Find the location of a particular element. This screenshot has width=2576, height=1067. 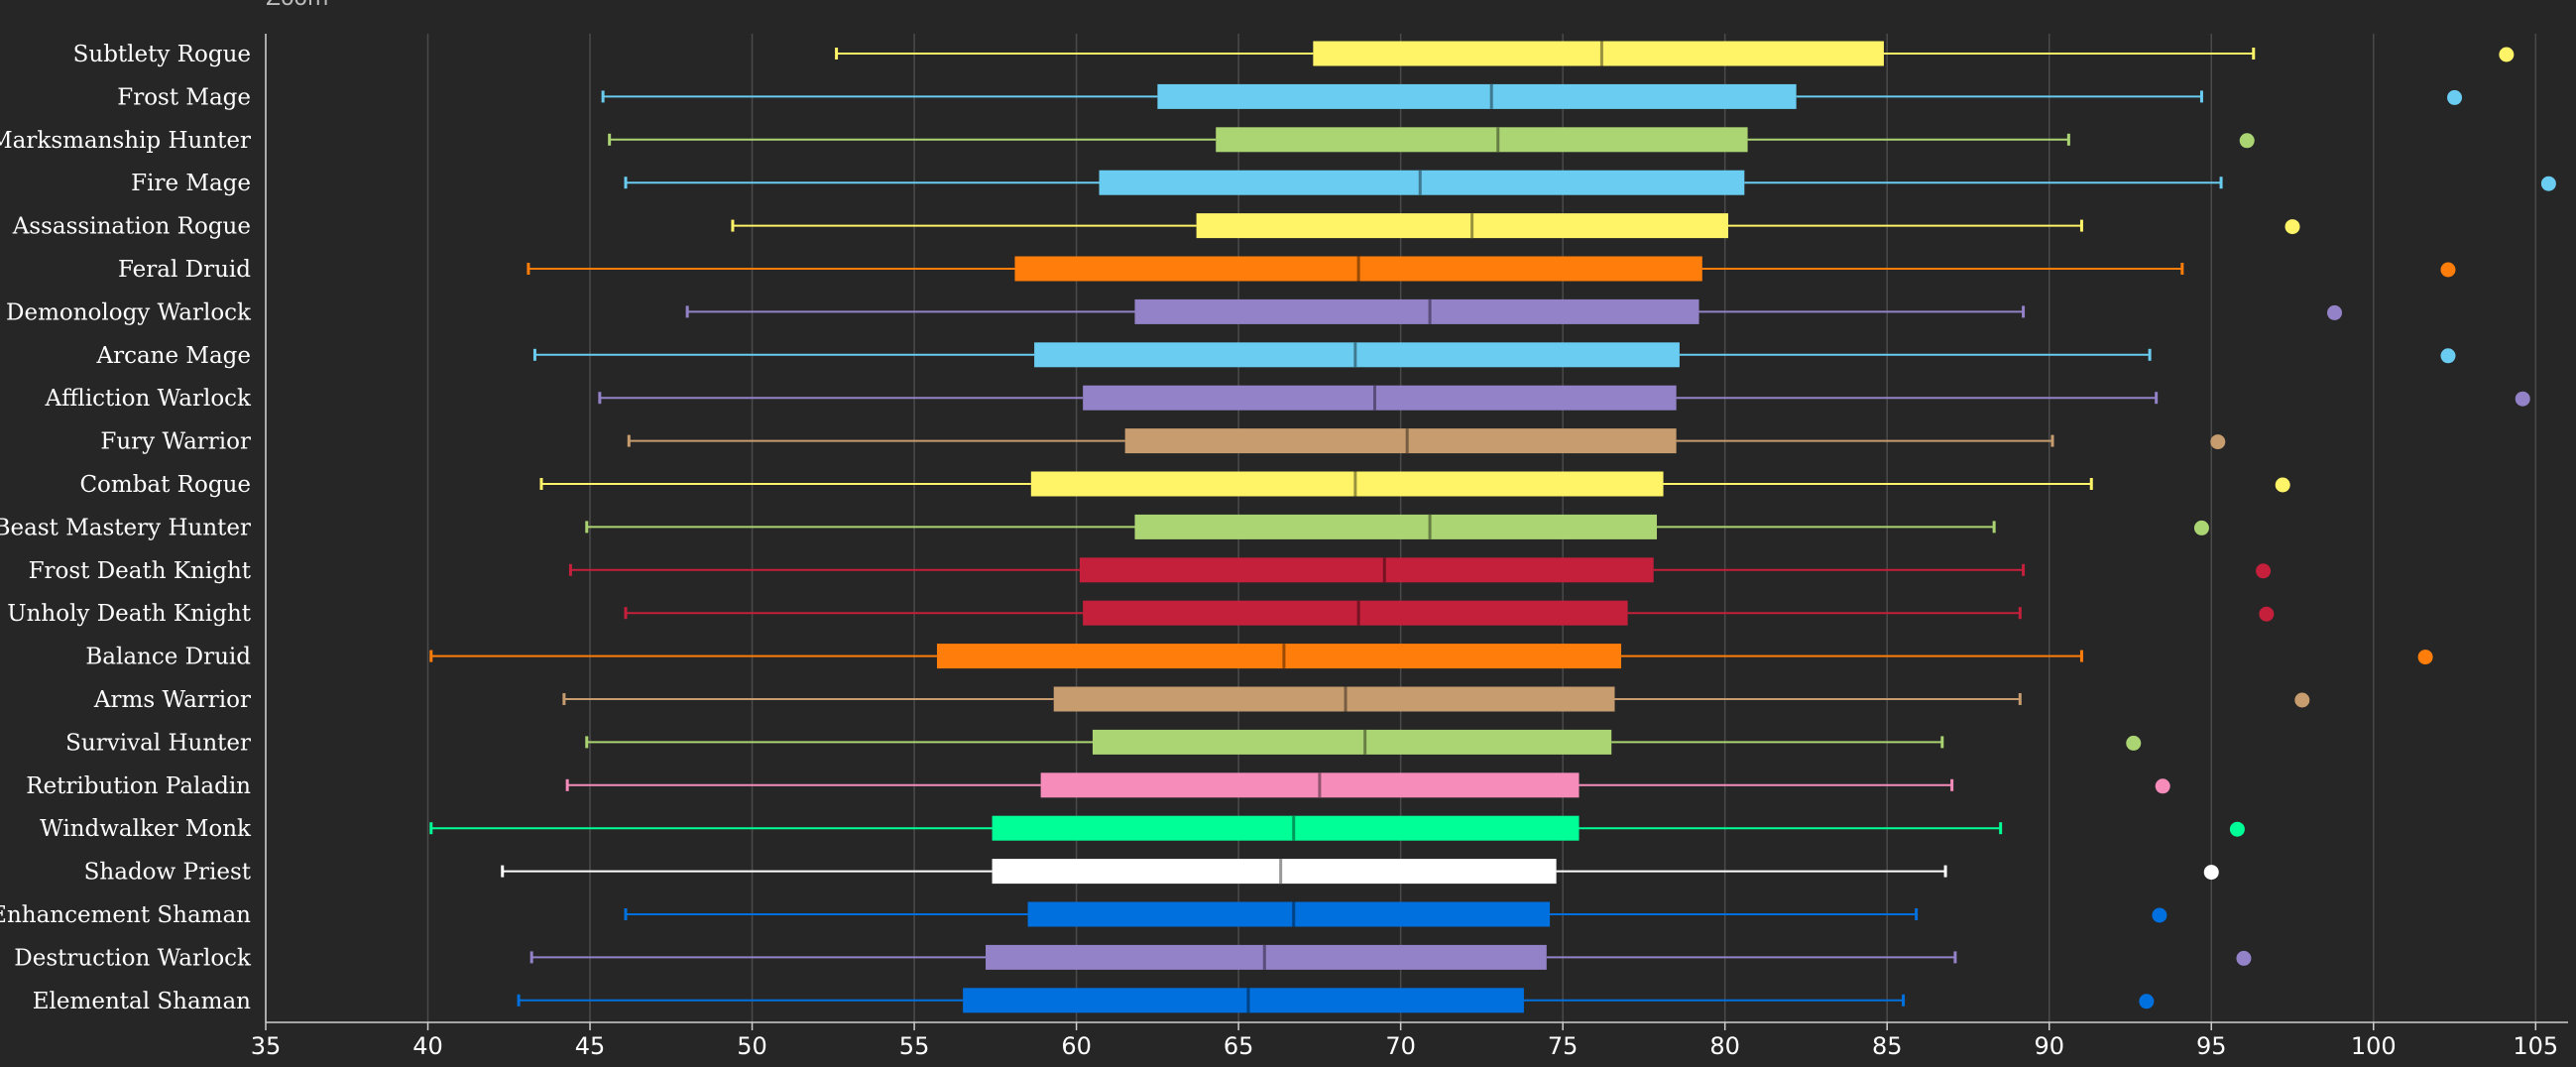

x-tick-label: 75 is located at coordinates (1563, 1046).